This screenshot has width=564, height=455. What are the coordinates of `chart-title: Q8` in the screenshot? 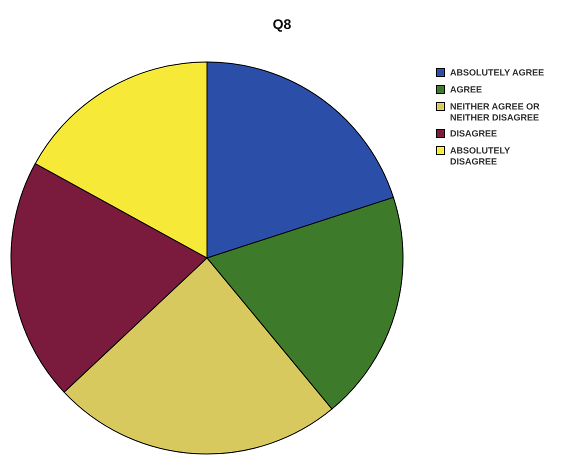 It's located at (282, 24).